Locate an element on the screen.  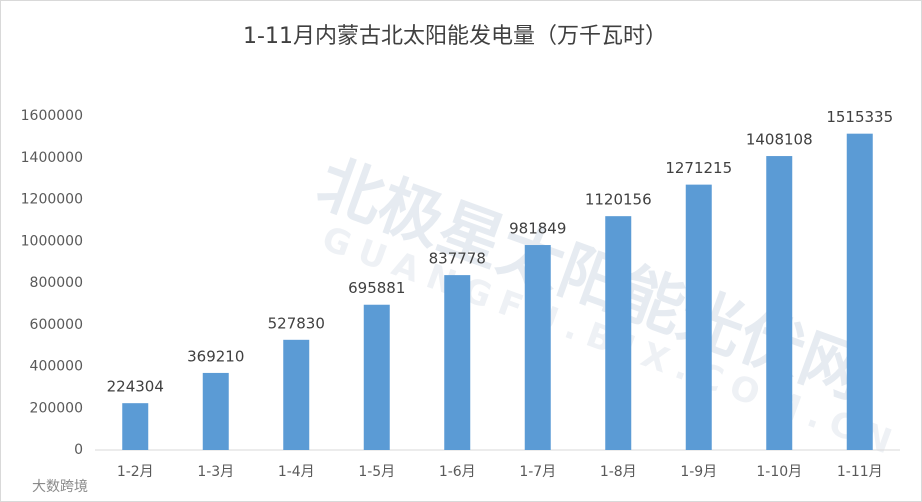
x-tick-label: 1-11月 is located at coordinates (860, 472).